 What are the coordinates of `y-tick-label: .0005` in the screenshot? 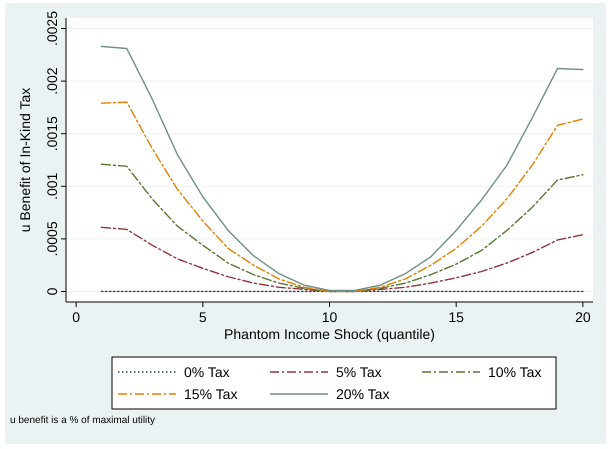 It's located at (52, 238).